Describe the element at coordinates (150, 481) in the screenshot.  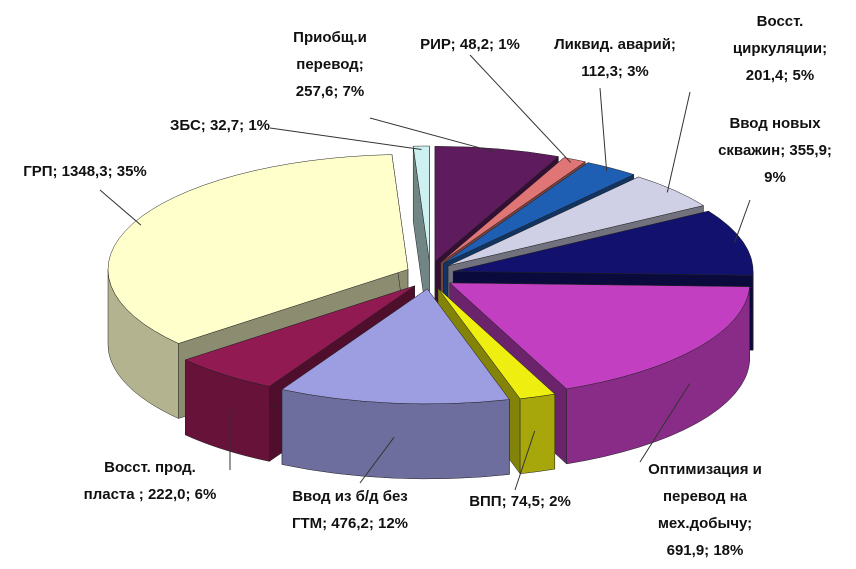
I see `data-label: Восст. прод.пласта ; 222,0; 6%` at that location.